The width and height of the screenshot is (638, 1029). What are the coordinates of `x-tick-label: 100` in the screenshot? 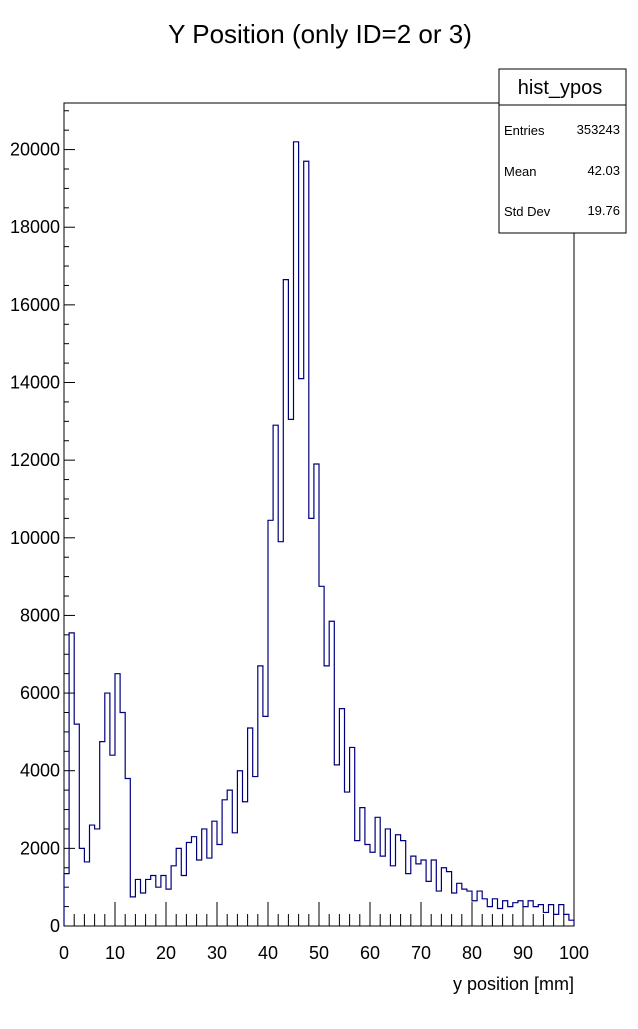 It's located at (574, 953).